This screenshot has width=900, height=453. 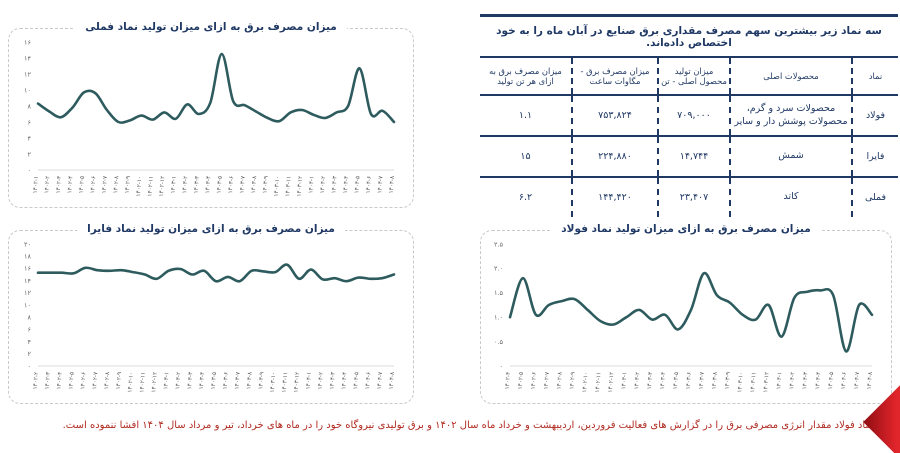 What do you see at coordinates (30, 122) in the screenshot?
I see `svg-text: ۶` at bounding box center [30, 122].